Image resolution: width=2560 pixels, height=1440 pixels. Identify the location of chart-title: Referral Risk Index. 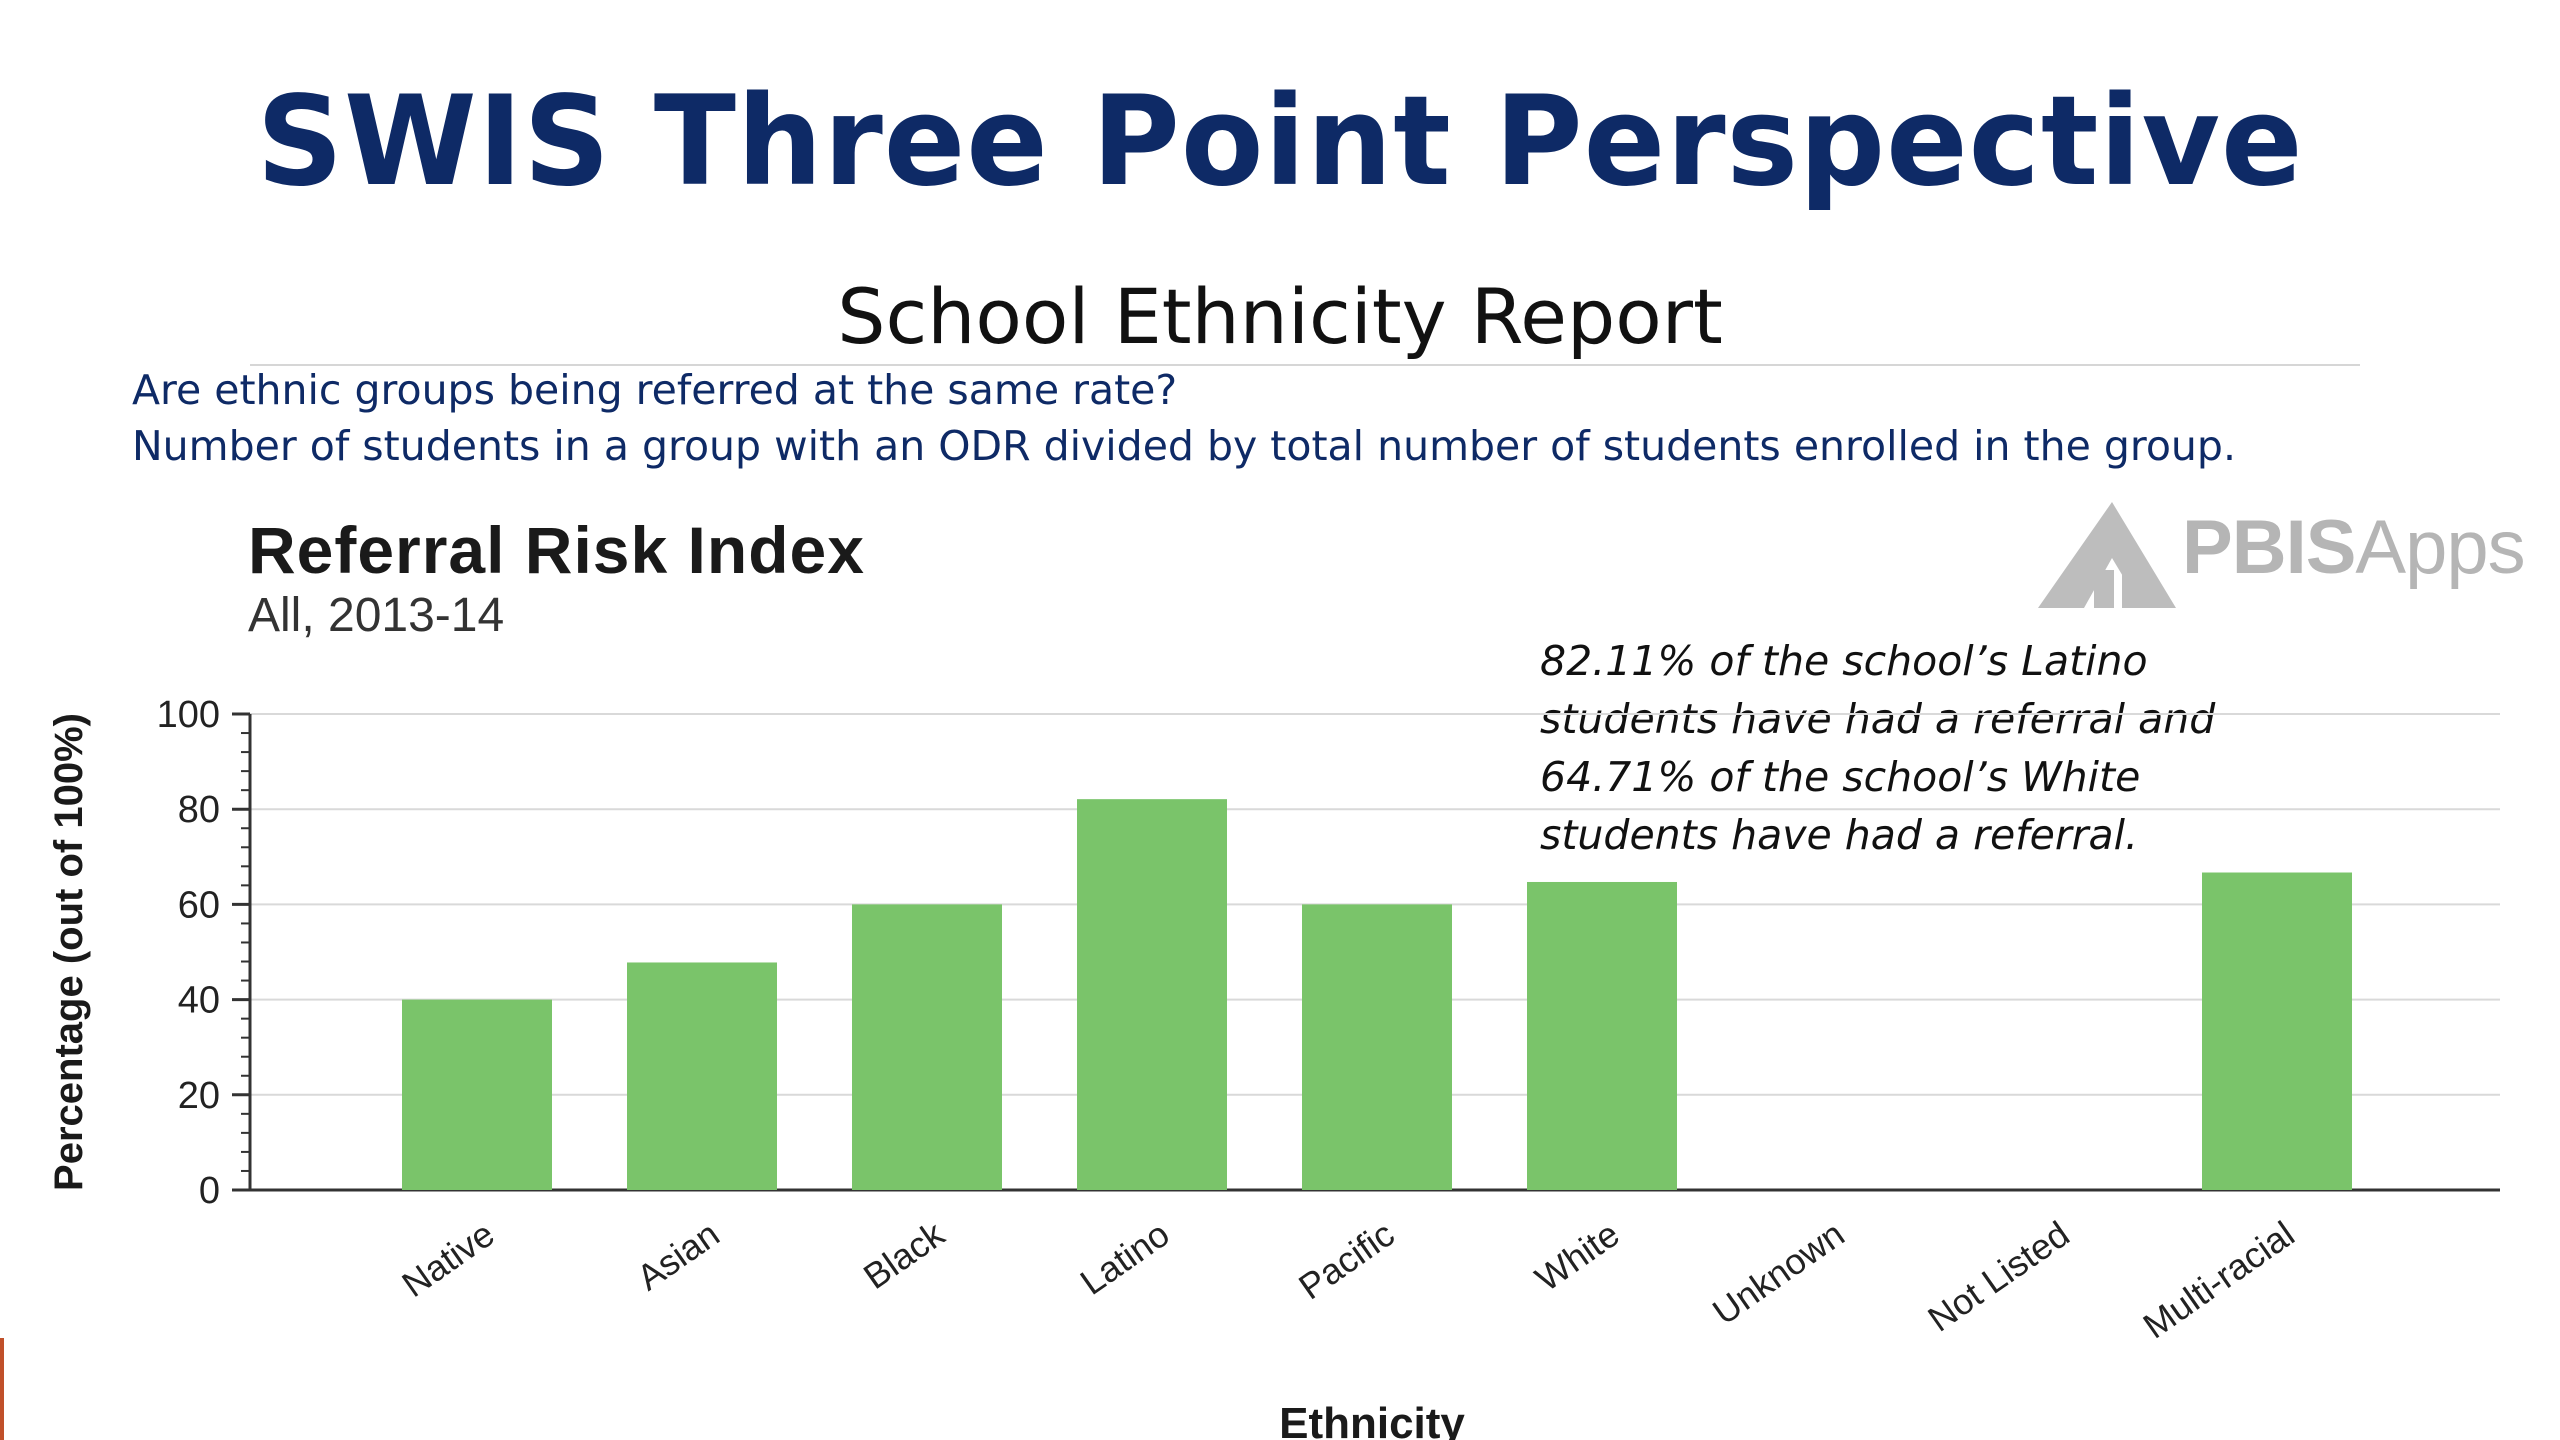
(556, 550).